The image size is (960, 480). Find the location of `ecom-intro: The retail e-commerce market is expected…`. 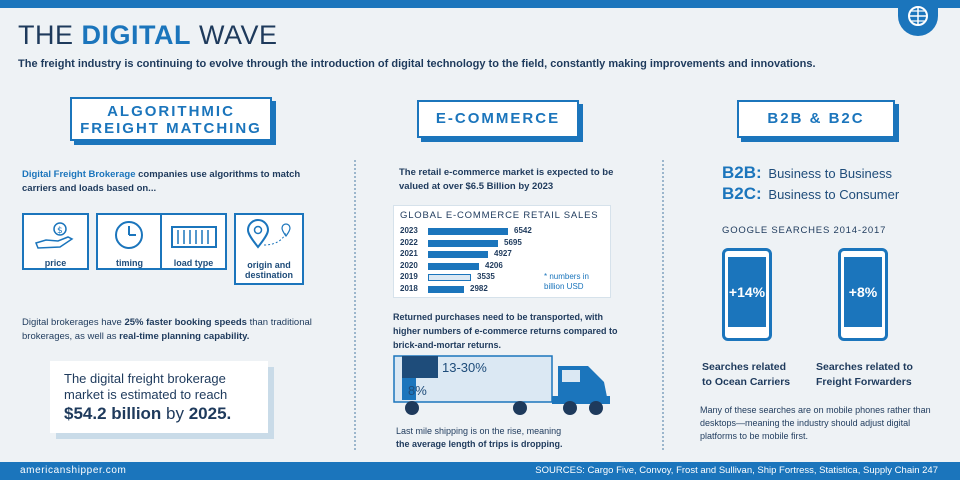

ecom-intro: The retail e-commerce market is expected… is located at coordinates (506, 179).